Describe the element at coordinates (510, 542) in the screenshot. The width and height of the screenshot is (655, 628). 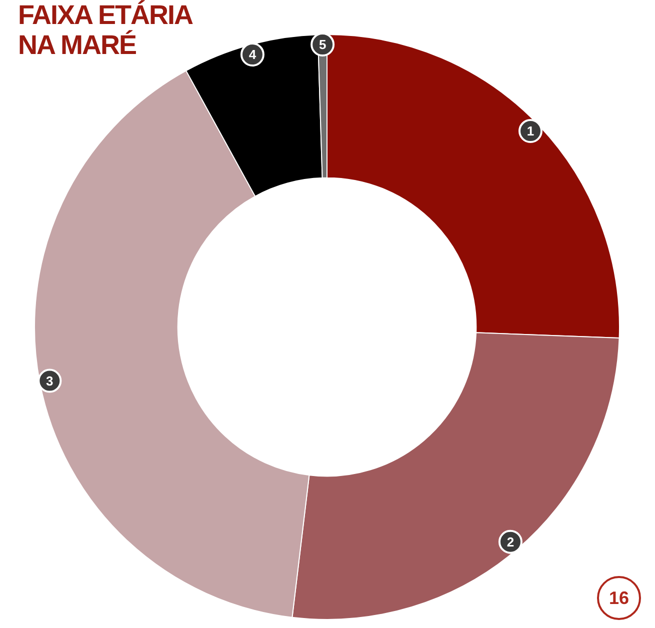
I see `slice-label: 2` at that location.